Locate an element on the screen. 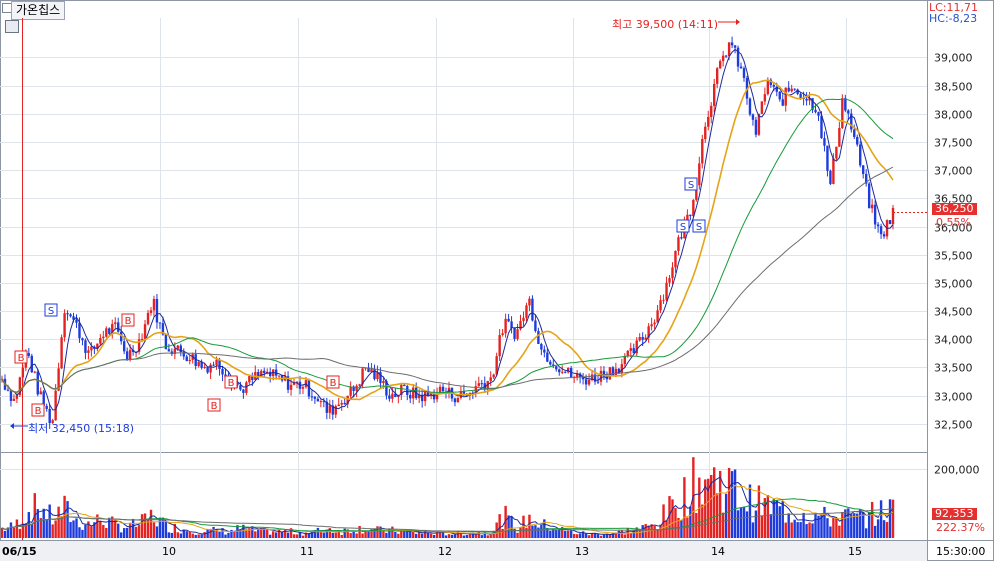  price-tick-label: 38,500 is located at coordinates (953, 87).